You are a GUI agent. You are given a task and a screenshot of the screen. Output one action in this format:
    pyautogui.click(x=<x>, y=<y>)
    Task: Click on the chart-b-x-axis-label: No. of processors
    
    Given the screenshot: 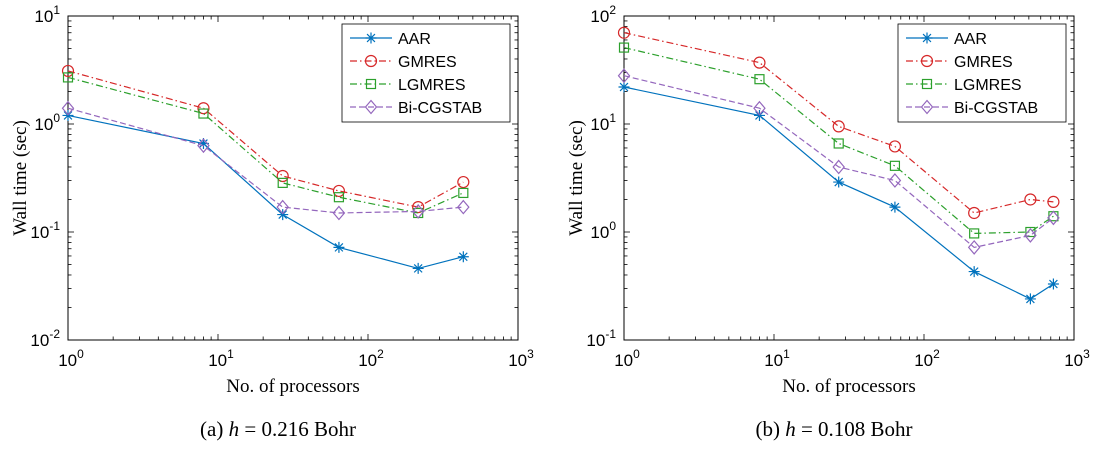 What is the action you would take?
    pyautogui.click(x=849, y=386)
    